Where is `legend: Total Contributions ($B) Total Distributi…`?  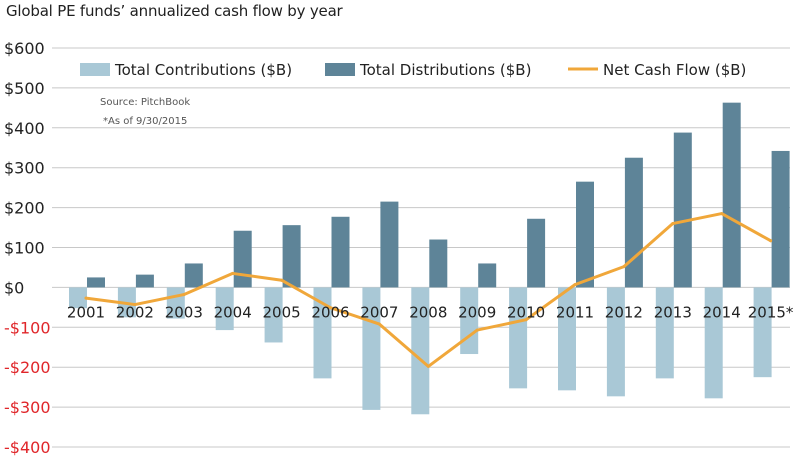
legend: Total Contributions ($B) Total Distributi… is located at coordinates (413, 70).